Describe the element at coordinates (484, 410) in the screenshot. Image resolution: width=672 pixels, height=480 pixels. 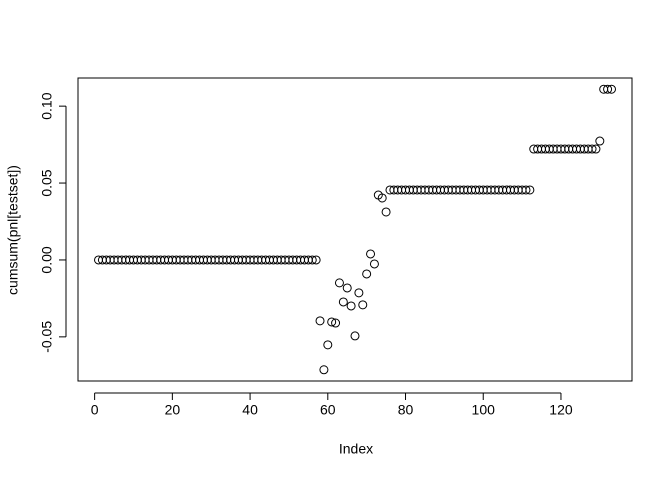
I see `x-tick-label: 100` at that location.